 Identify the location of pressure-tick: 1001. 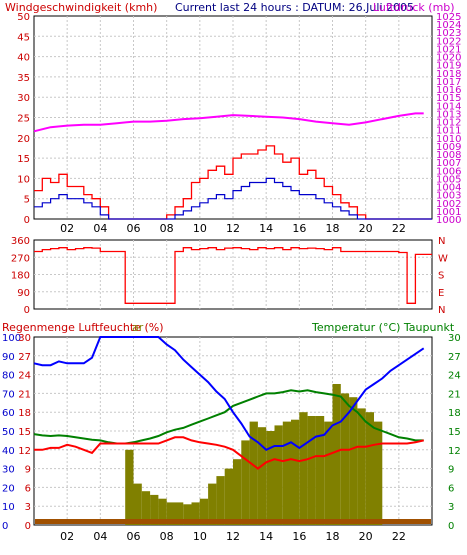
(448, 212).